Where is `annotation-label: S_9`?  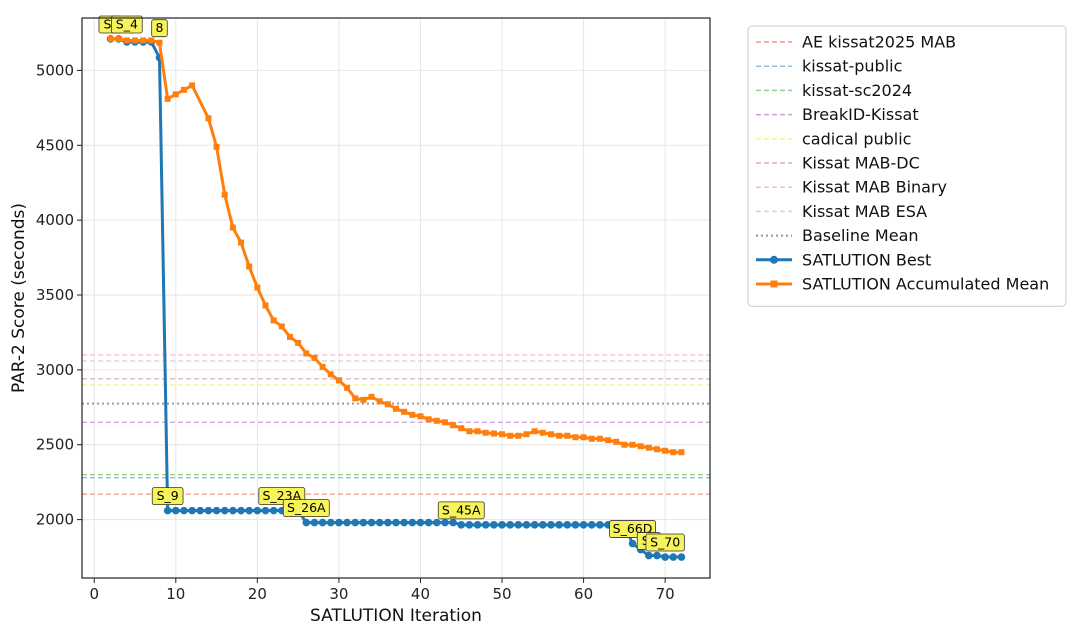
annotation-label: S_9 is located at coordinates (168, 495).